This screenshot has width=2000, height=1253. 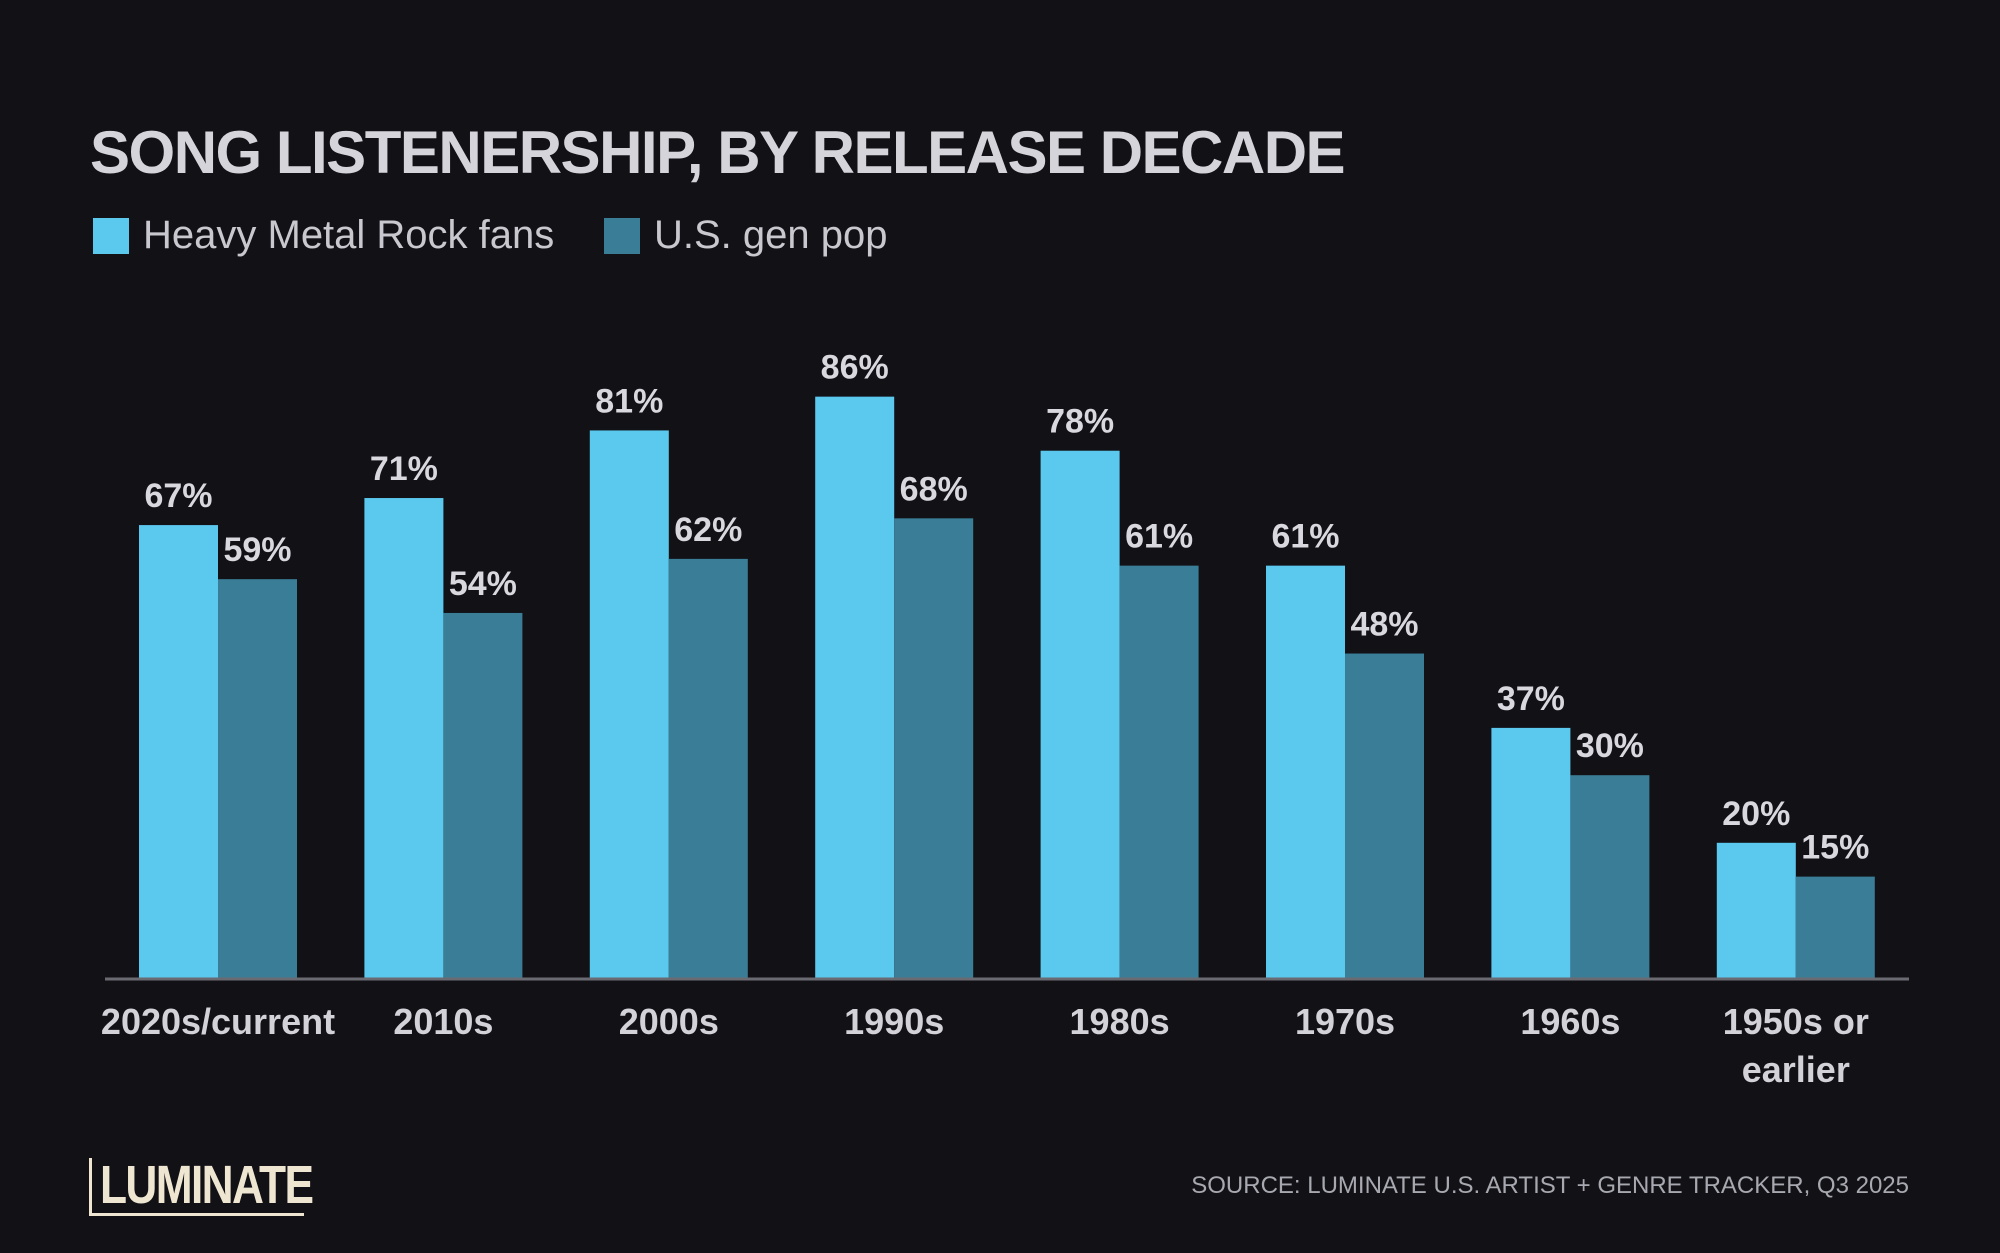 What do you see at coordinates (1570, 1021) in the screenshot?
I see `category-label: 1960s` at bounding box center [1570, 1021].